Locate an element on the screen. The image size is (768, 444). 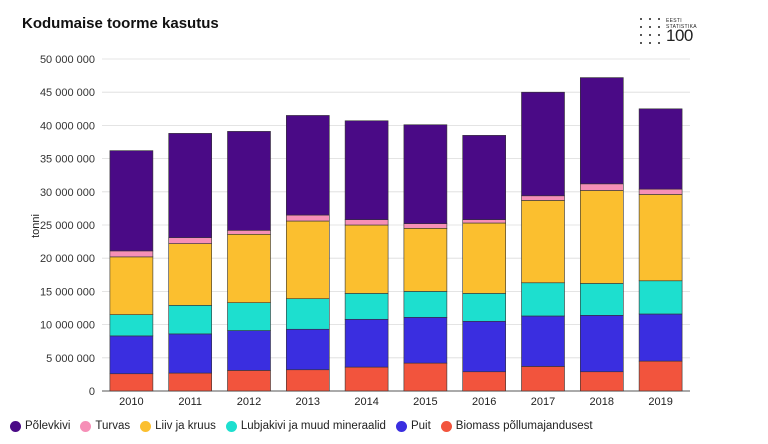
legend-item: Lubjakivi ja muud mineraalid is located at coordinates (305, 426).